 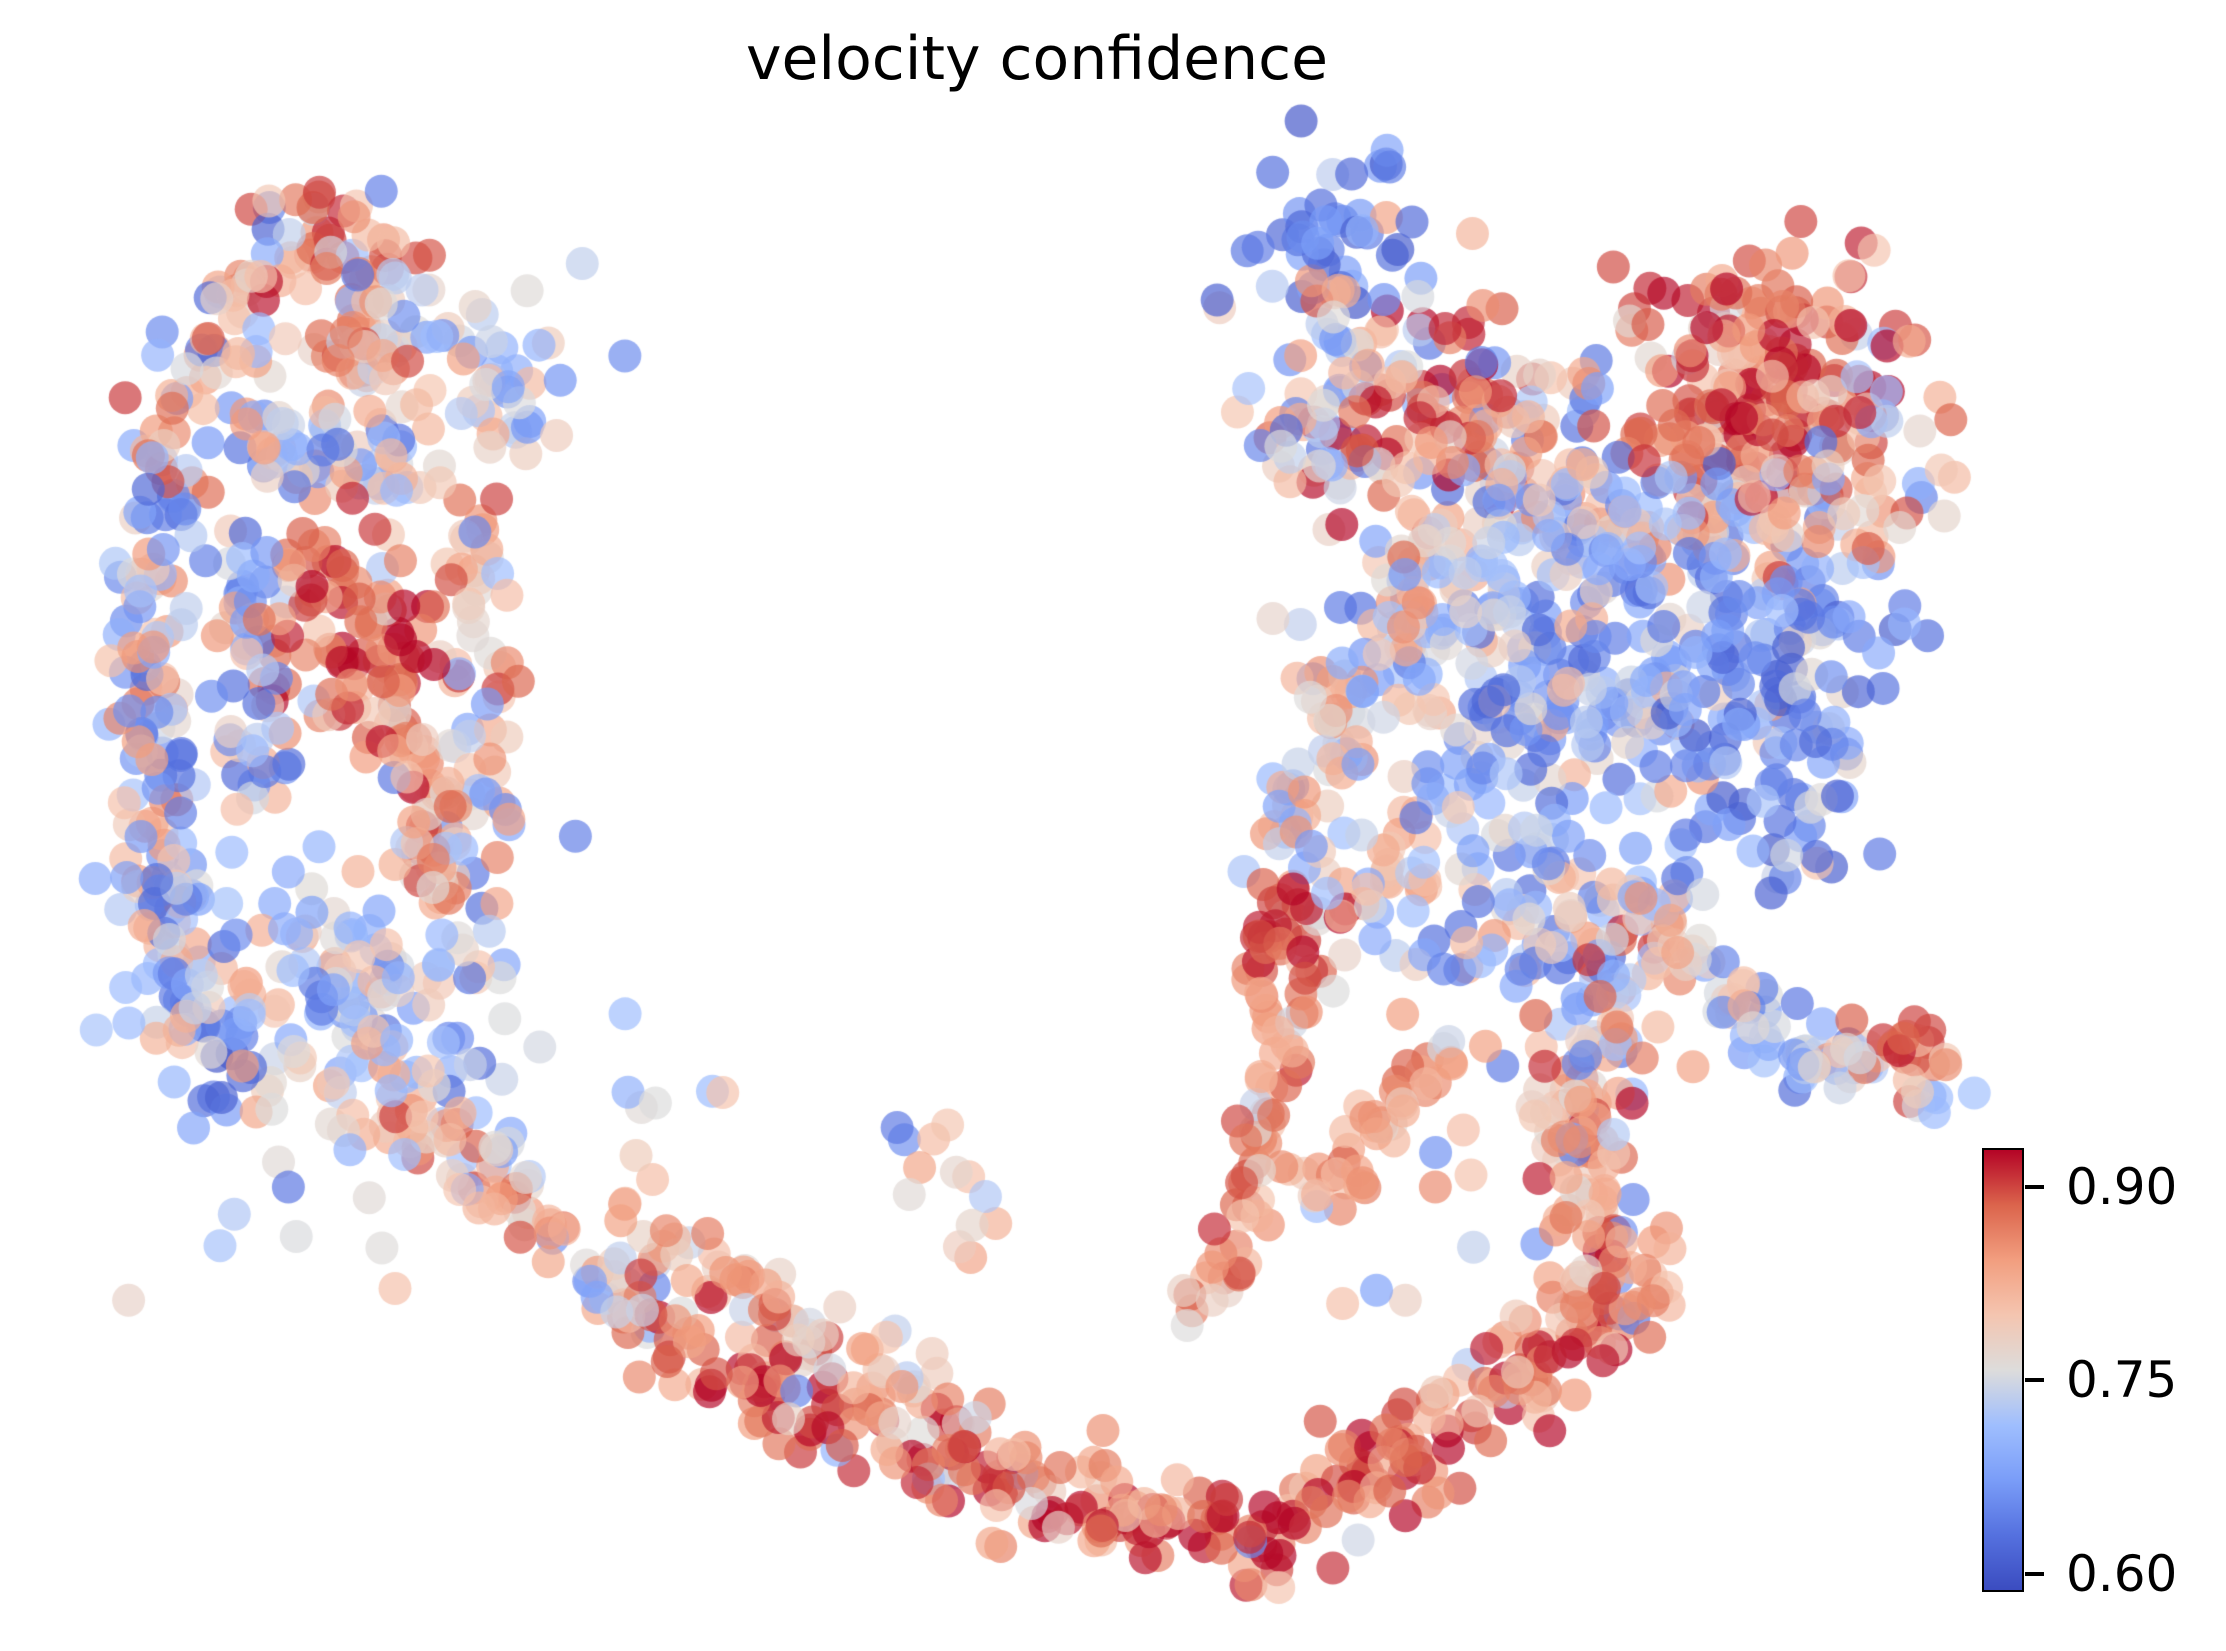 I want to click on colorbar-tick-label: 0.90, so click(x=2122, y=1186).